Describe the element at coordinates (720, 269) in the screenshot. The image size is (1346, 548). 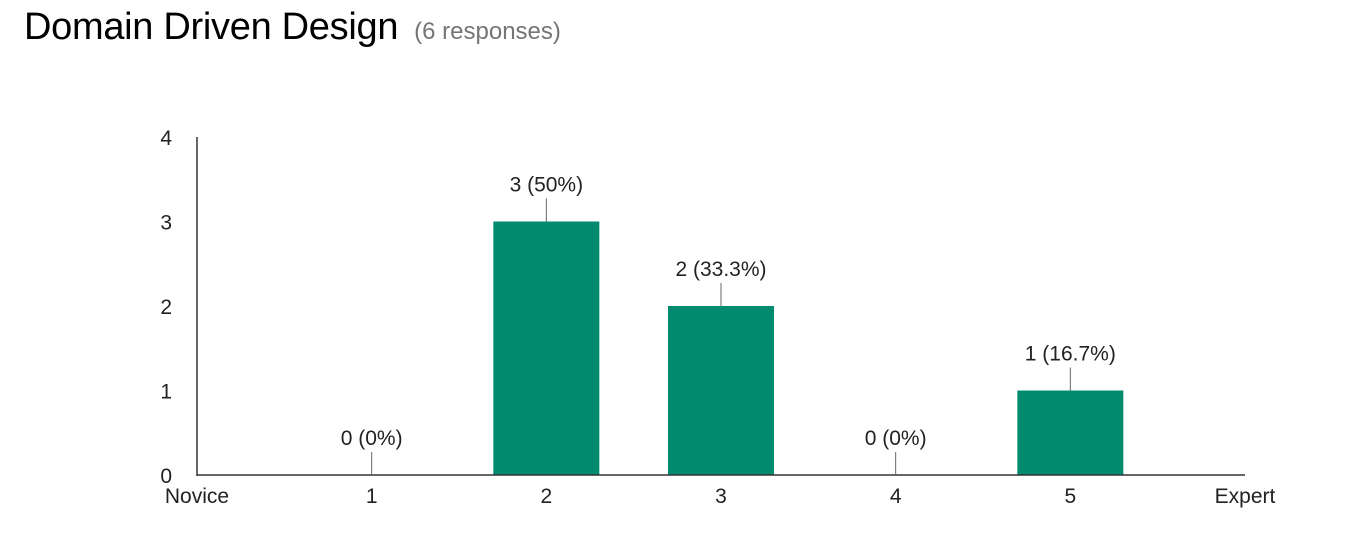
I see `data-label: 2 (33.3%)` at that location.